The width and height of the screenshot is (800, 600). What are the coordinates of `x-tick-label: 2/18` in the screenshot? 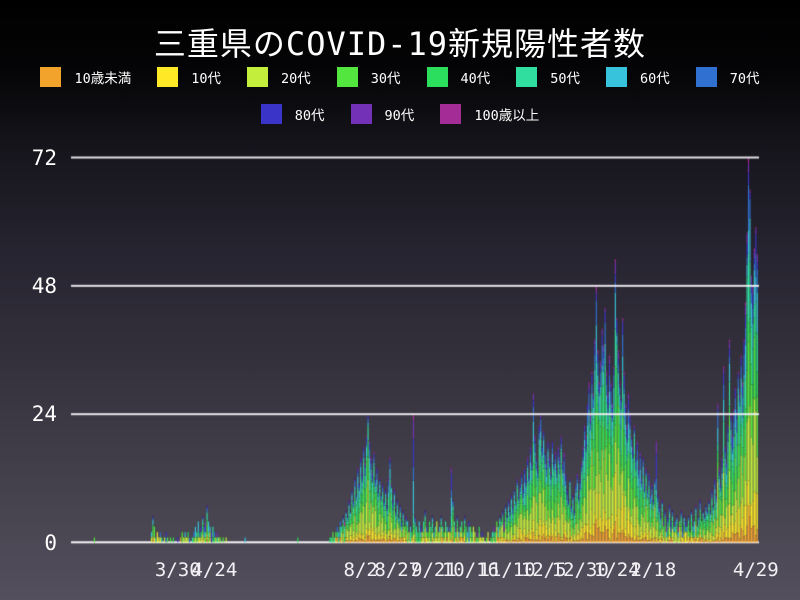 It's located at (653, 570).